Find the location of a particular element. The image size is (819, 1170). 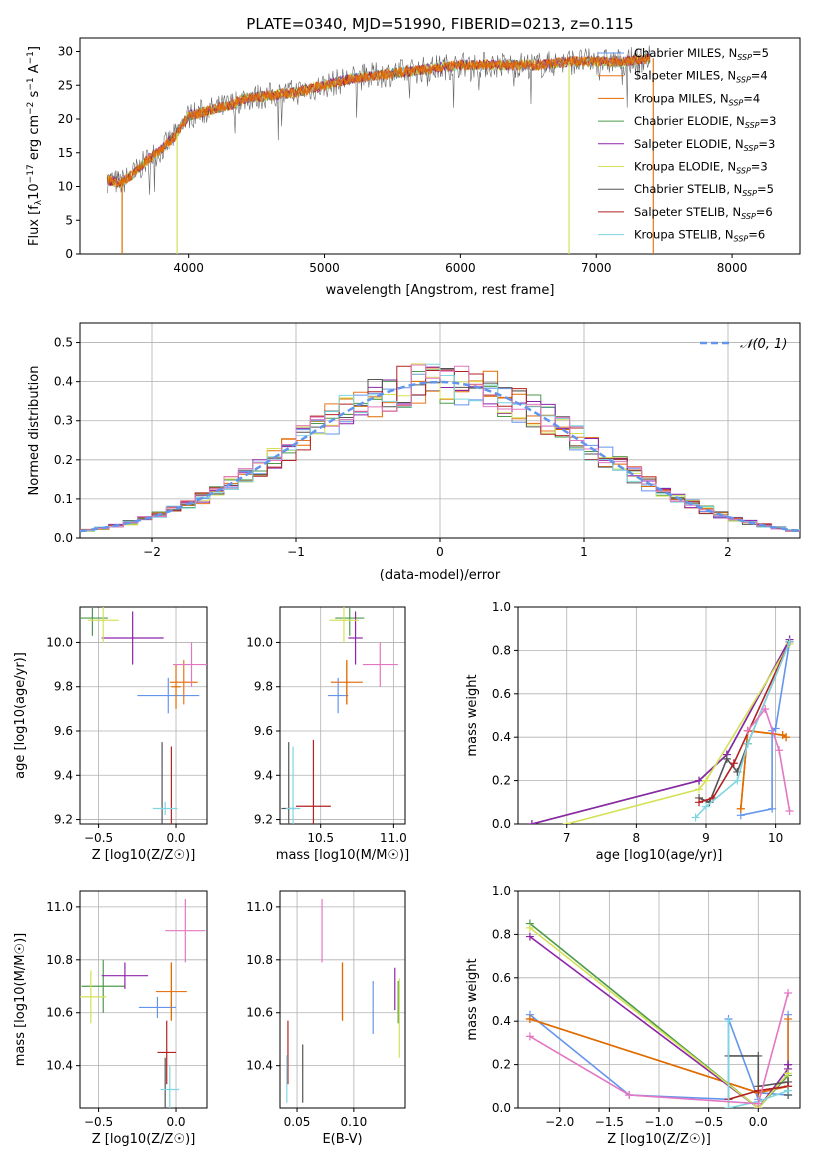

y-tick-label: 25 is located at coordinates (65, 85).